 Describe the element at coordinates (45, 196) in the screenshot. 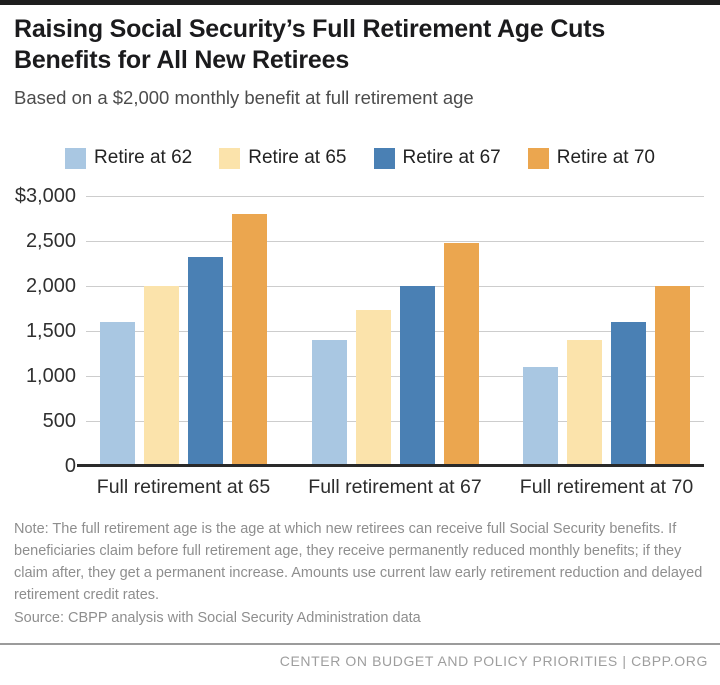

I see `y-tick-label: $3,000` at that location.